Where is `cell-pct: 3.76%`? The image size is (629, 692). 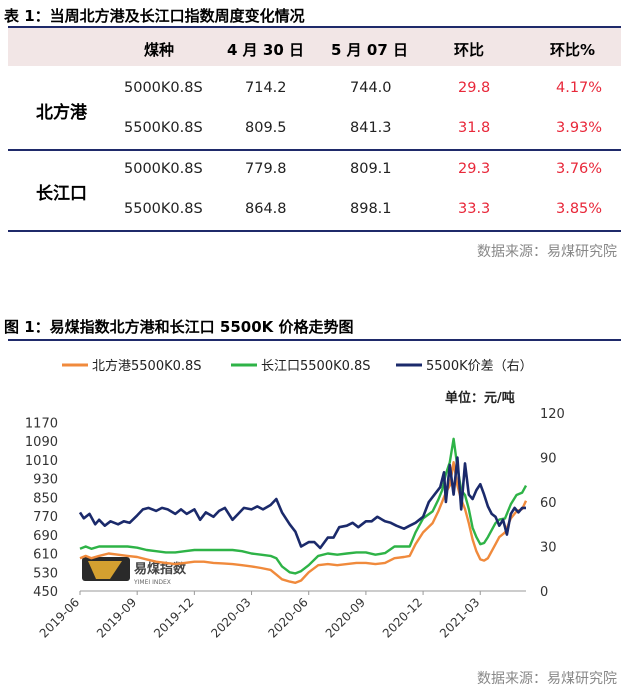
cell-pct: 3.76% is located at coordinates (579, 169).